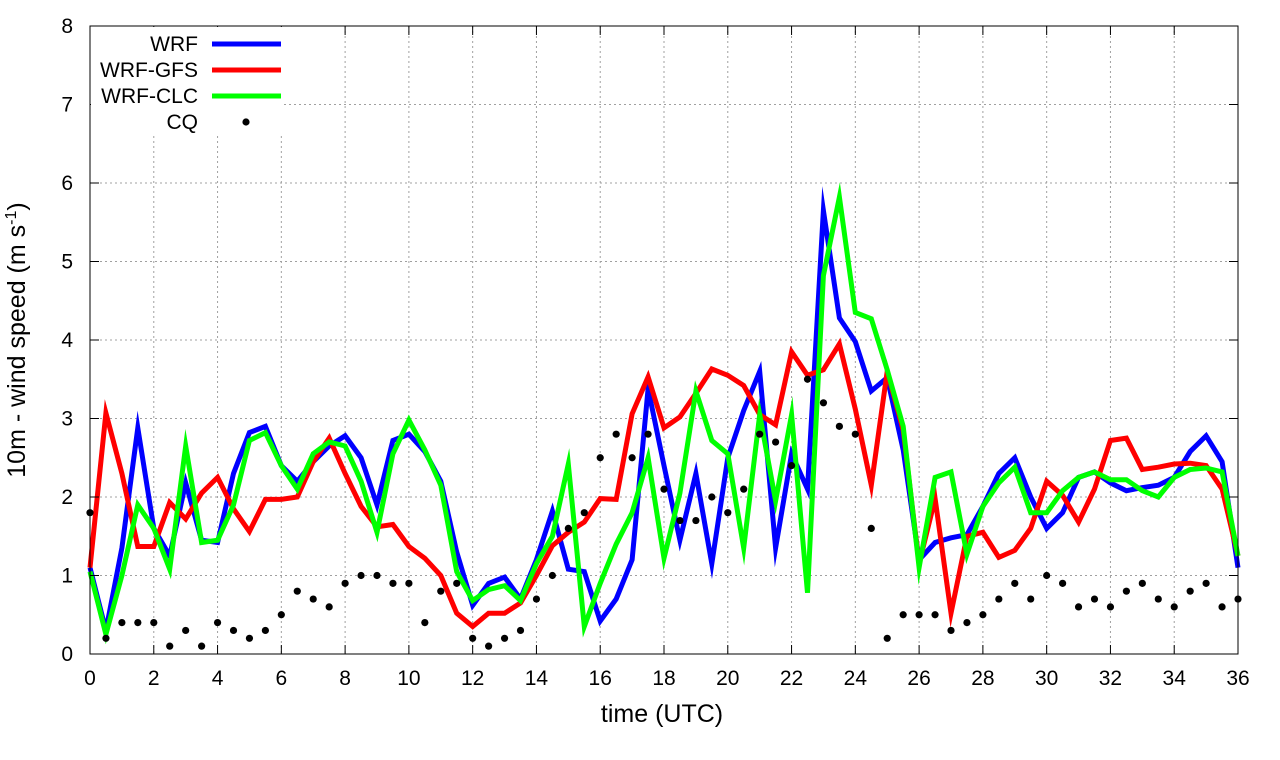 Image resolution: width=1280 pixels, height=760 pixels. Describe the element at coordinates (17, 206) in the screenshot. I see `y-axis-title-close: )` at that location.